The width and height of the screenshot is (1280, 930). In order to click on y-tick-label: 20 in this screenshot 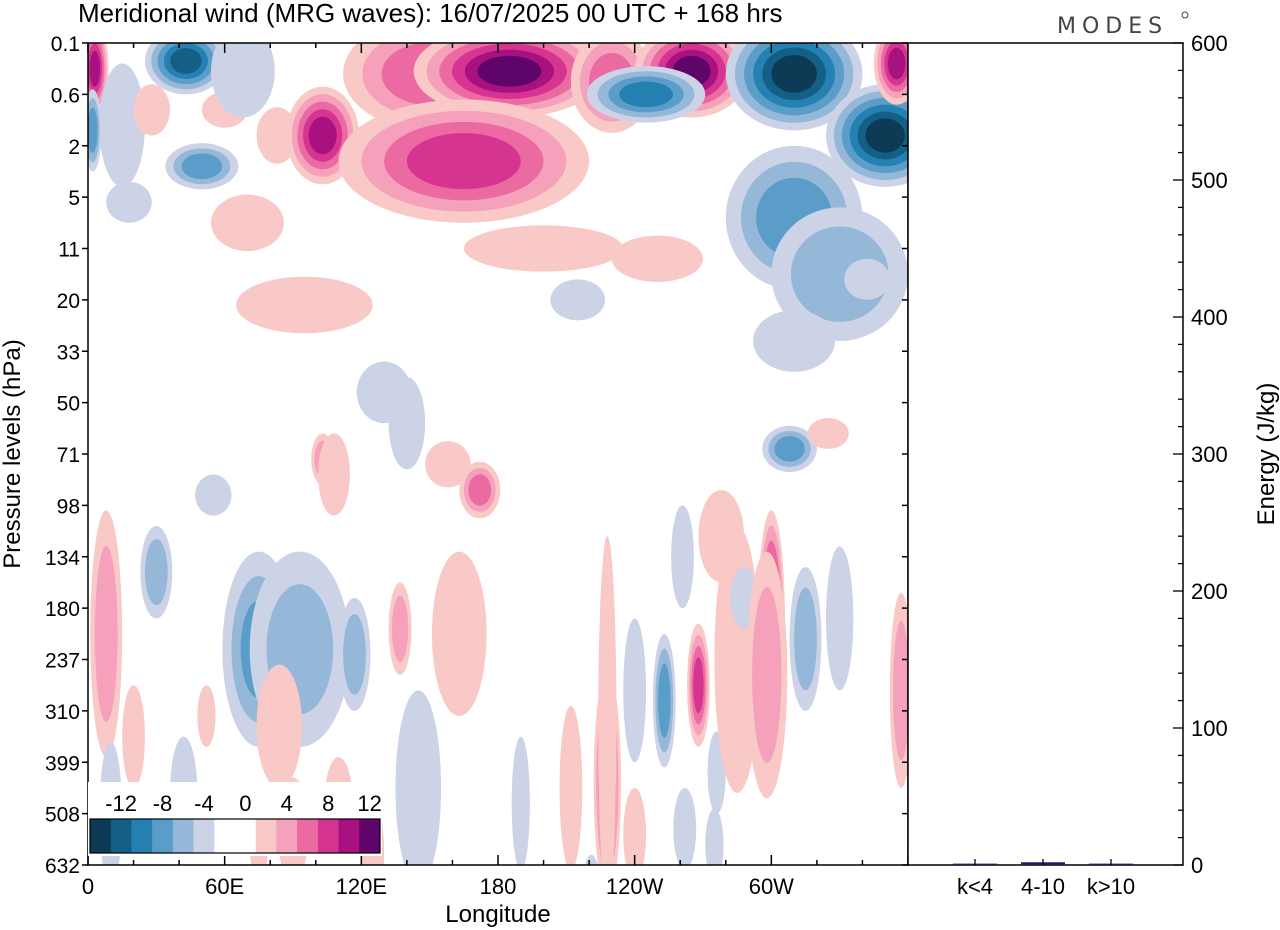, I will do `click(68, 301)`.